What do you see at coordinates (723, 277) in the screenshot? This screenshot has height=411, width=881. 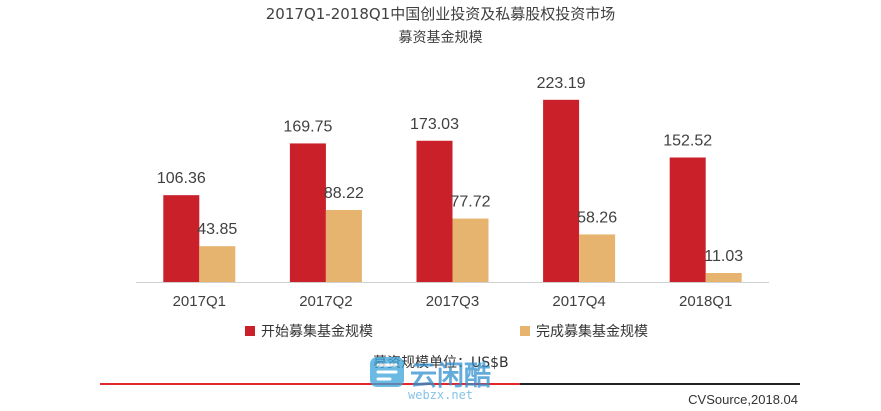 I see `bar-complete-2018Q1` at bounding box center [723, 277].